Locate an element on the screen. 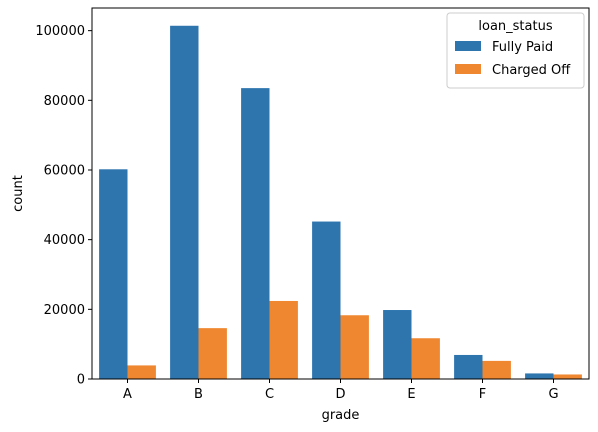 Image resolution: width=598 pixels, height=432 pixels. legend-label-charged-off: Charged Off is located at coordinates (531, 70).